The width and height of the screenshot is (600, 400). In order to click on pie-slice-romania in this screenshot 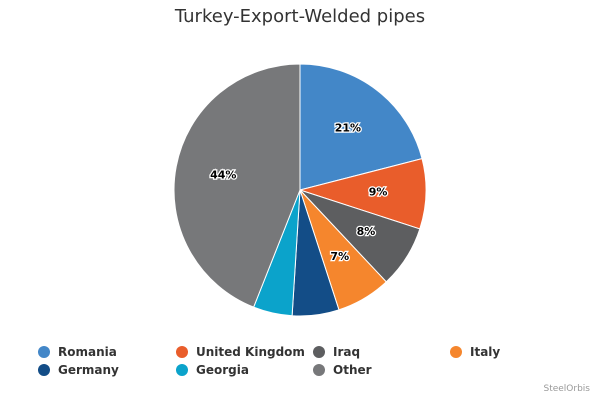, I will do `click(361, 127)`.